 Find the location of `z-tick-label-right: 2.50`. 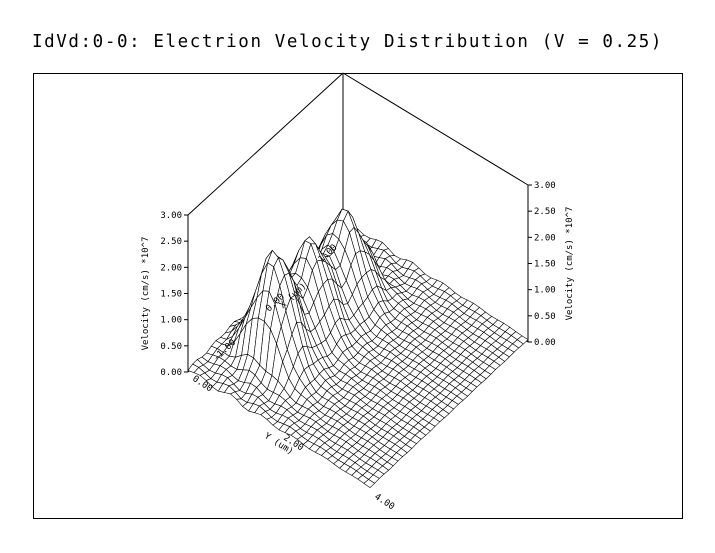

z-tick-label-right: 2.50 is located at coordinates (545, 212).